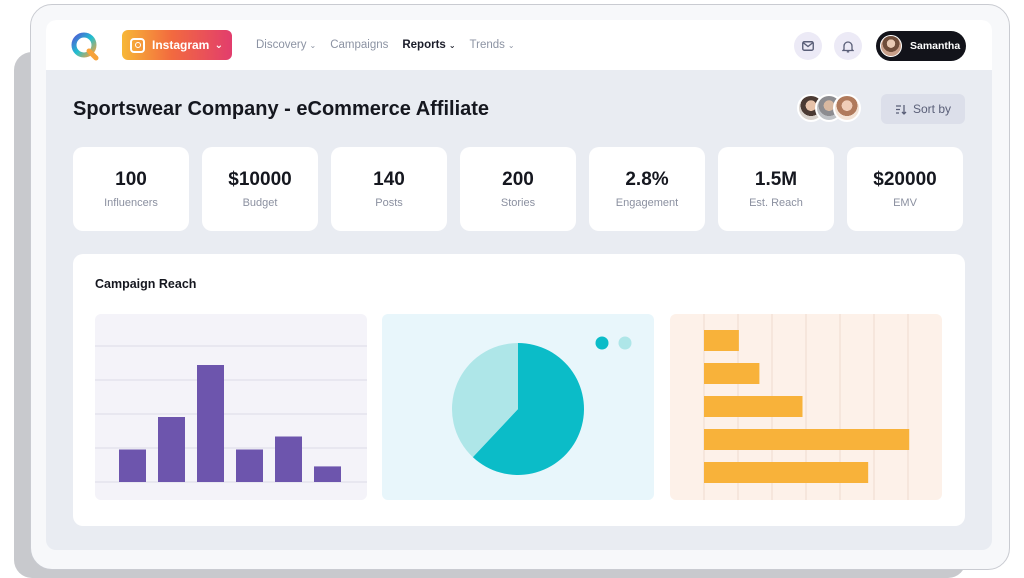 The width and height of the screenshot is (1024, 578). I want to click on stat-value: 2.8%, so click(647, 179).